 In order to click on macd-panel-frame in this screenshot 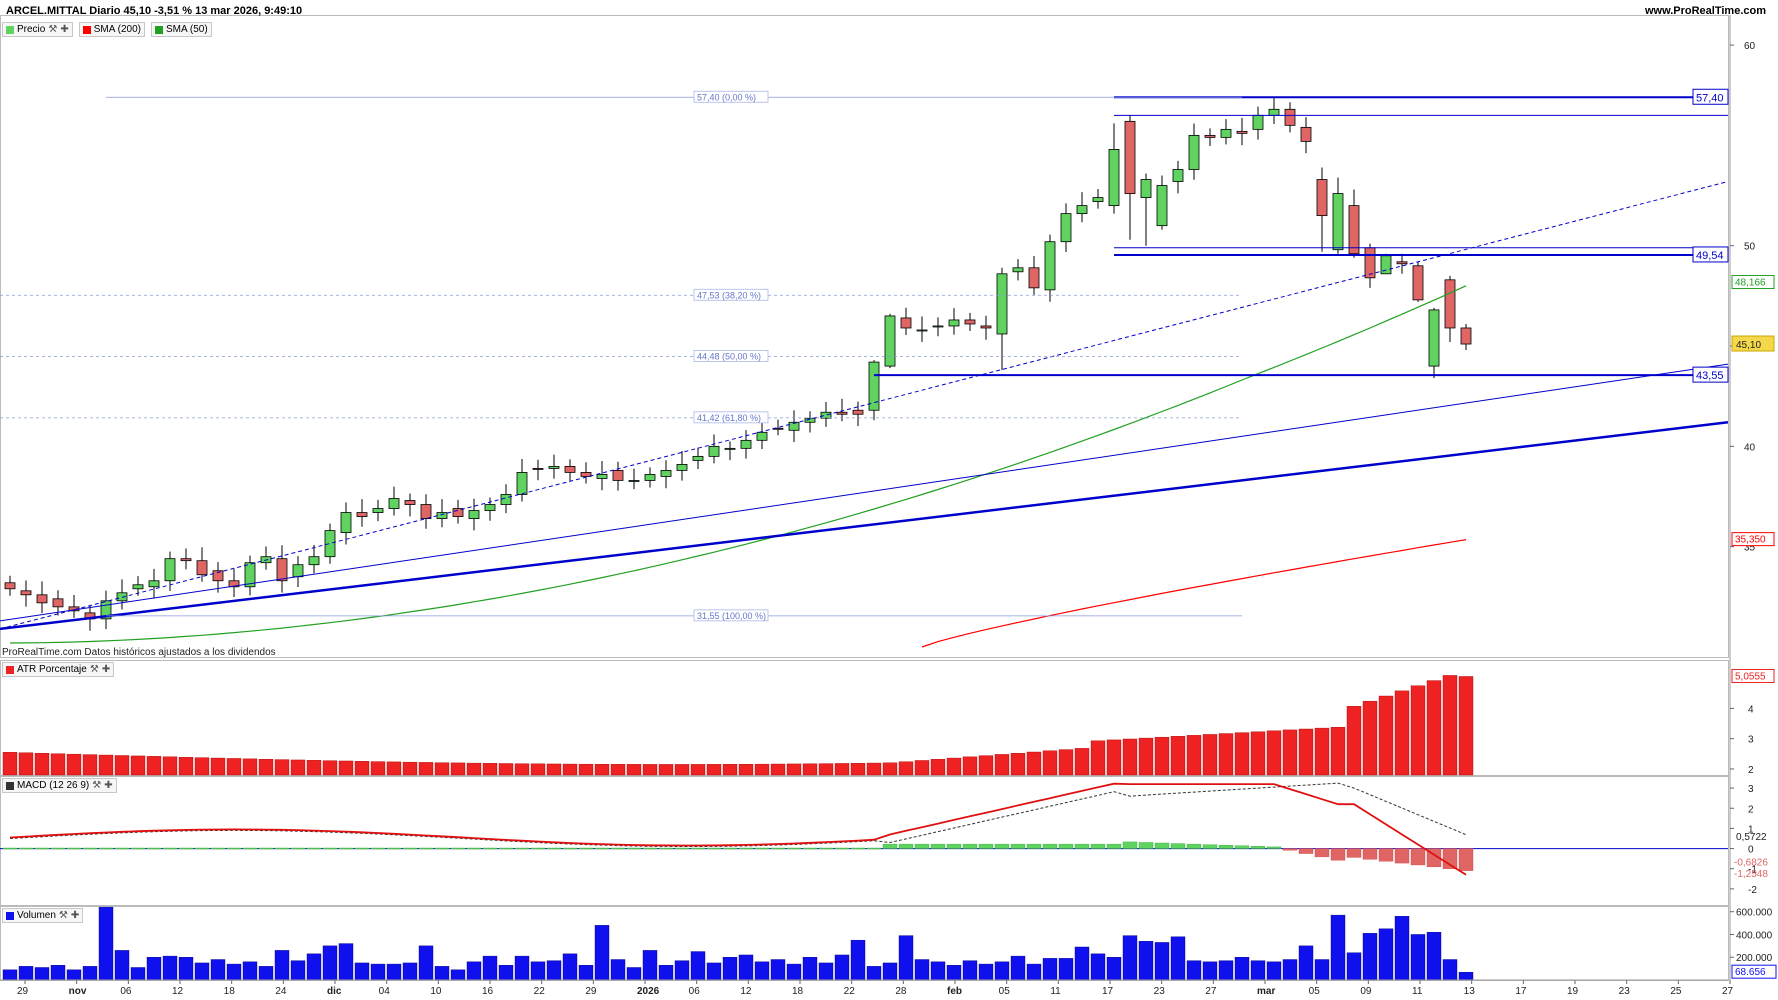, I will do `click(864, 841)`.